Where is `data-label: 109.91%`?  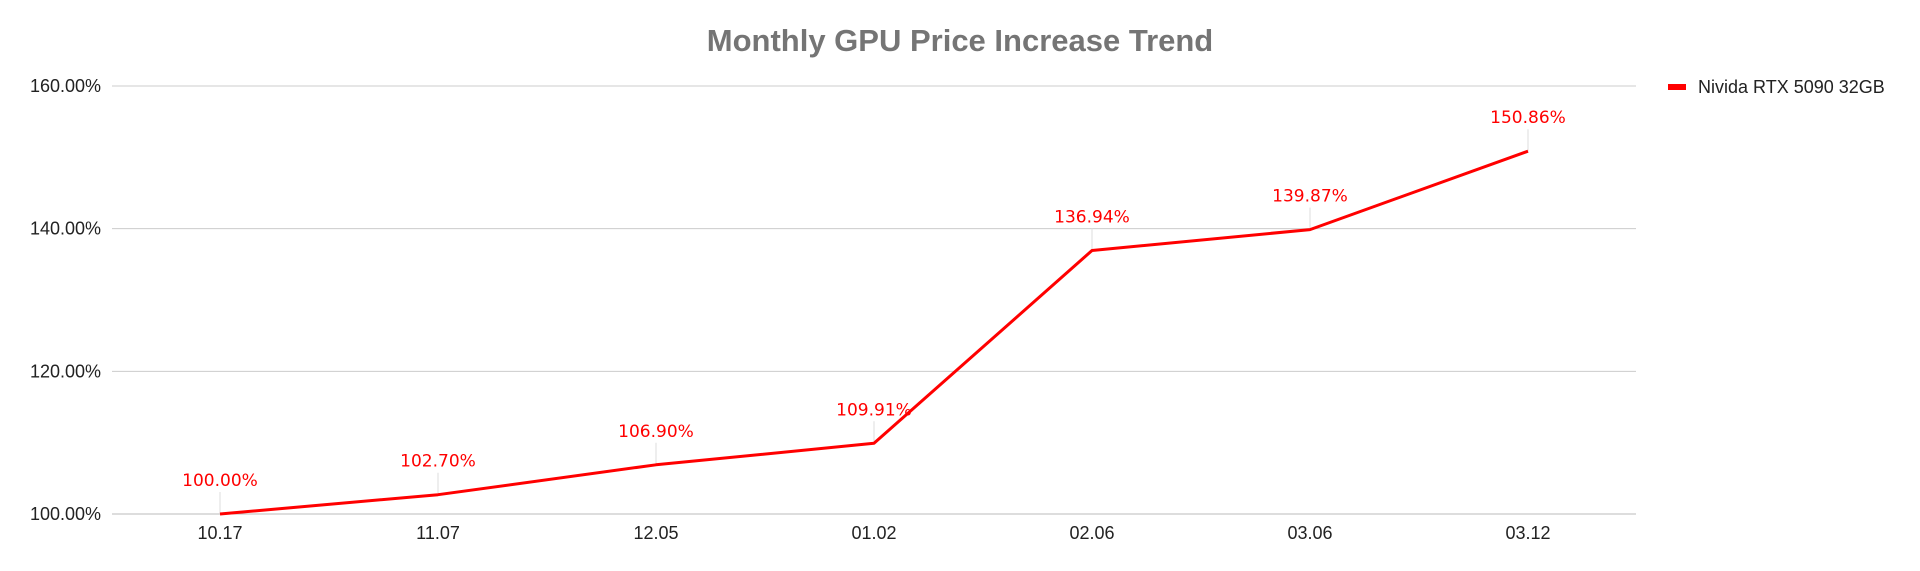 data-label: 109.91% is located at coordinates (874, 410).